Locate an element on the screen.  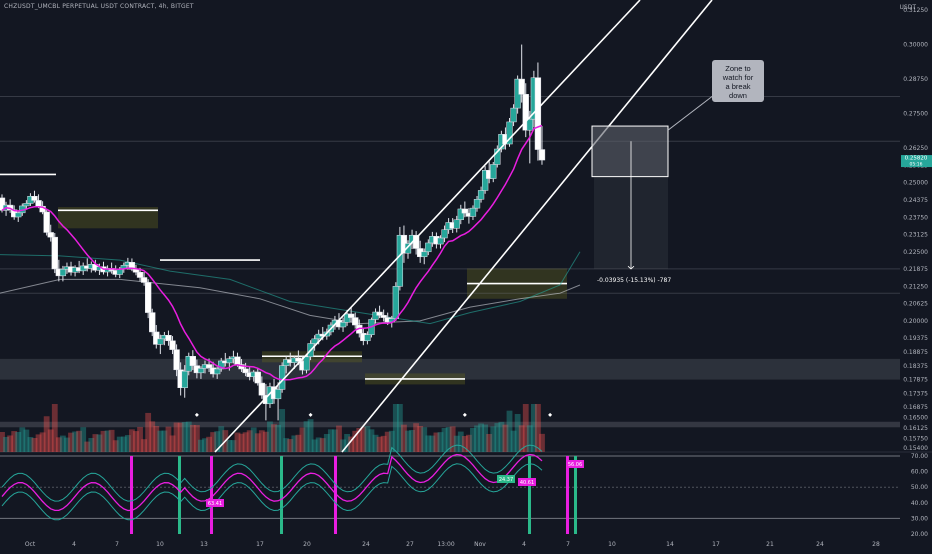
order-block-zone is located at coordinates (108, 218).